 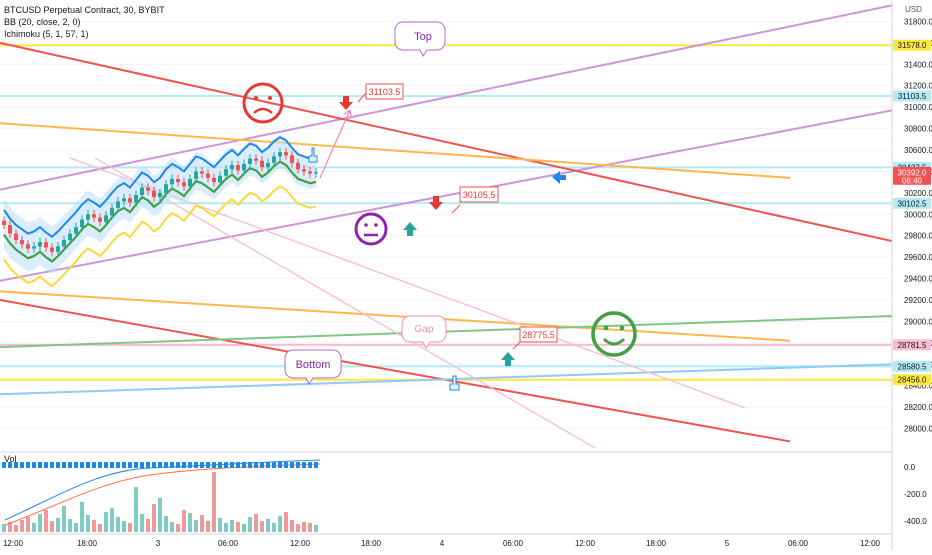 I want to click on bollinger-upper-band, so click(x=160, y=187).